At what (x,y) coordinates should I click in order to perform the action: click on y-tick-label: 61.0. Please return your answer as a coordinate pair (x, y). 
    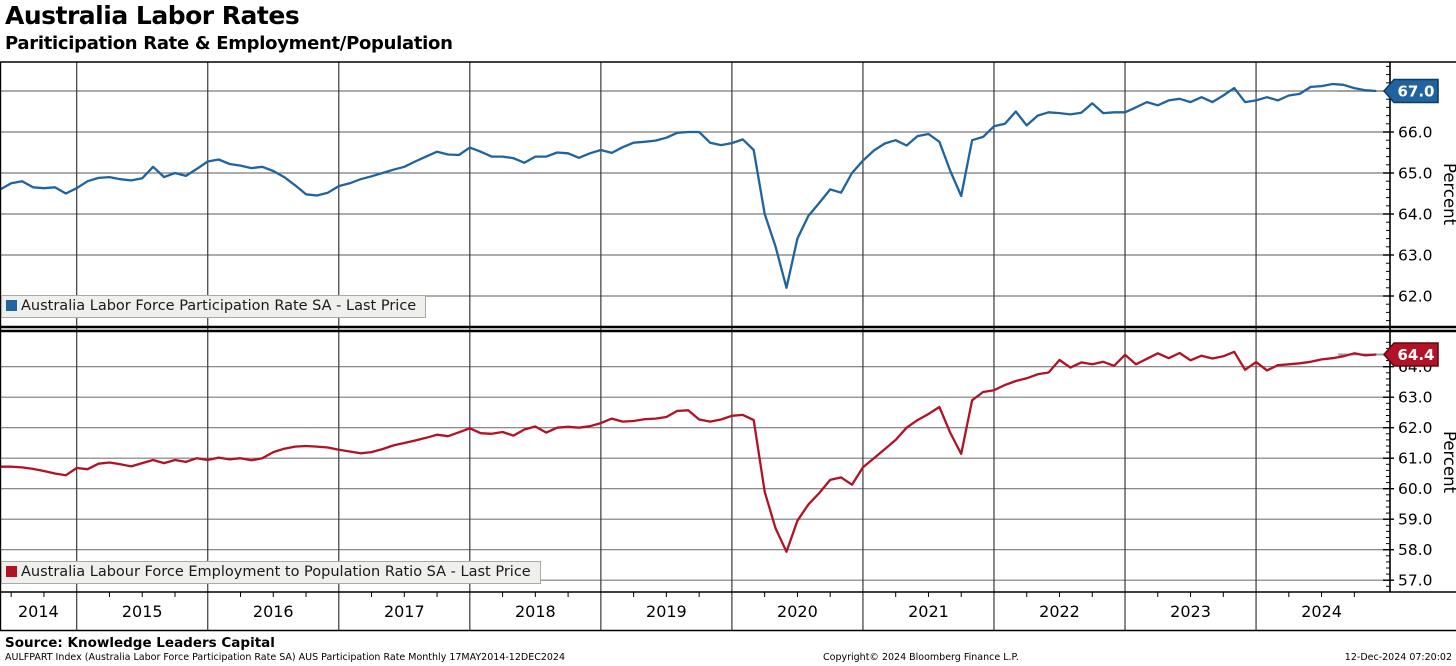
    Looking at the image, I should click on (1415, 459).